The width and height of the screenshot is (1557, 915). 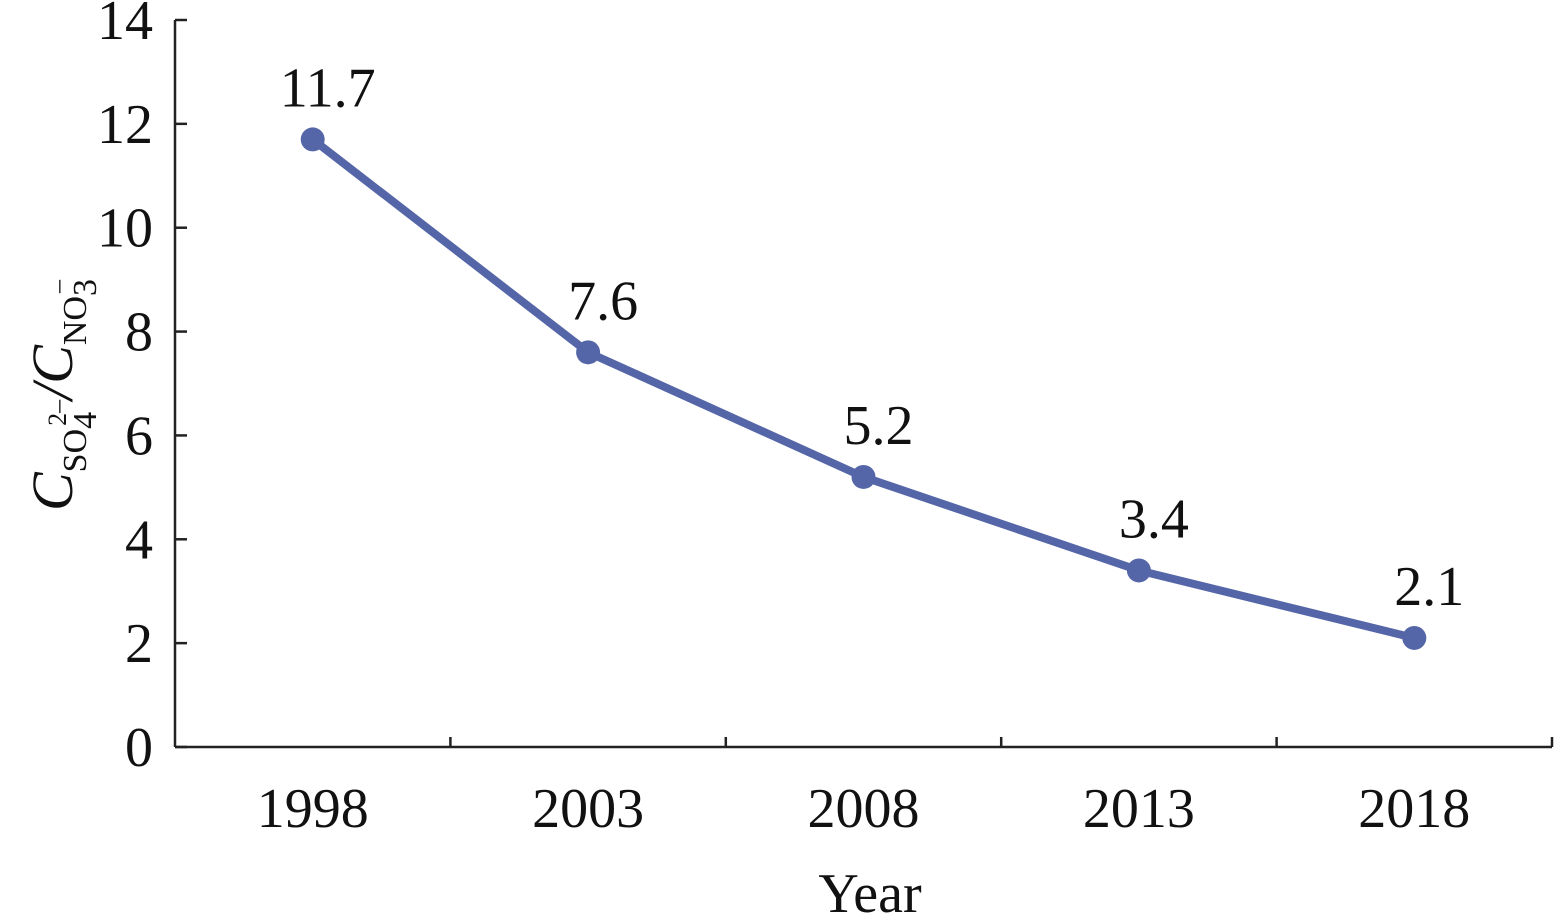 I want to click on x-axis-title: Year, so click(x=870, y=889).